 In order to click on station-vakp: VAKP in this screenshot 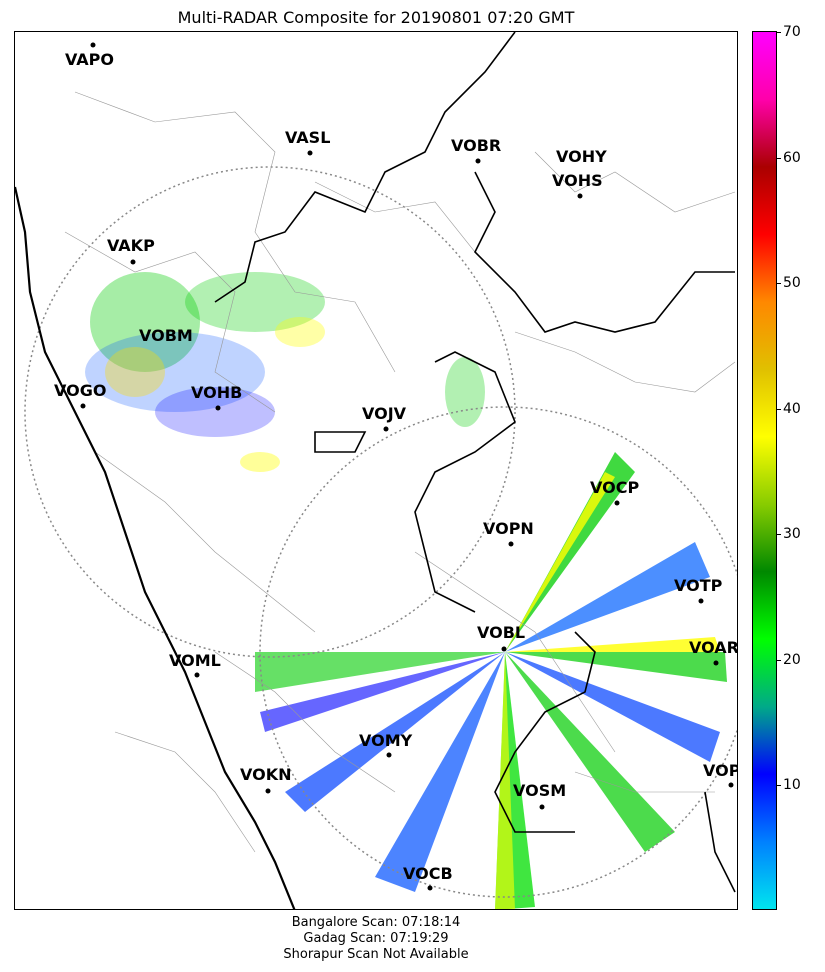, I will do `click(131, 250)`.